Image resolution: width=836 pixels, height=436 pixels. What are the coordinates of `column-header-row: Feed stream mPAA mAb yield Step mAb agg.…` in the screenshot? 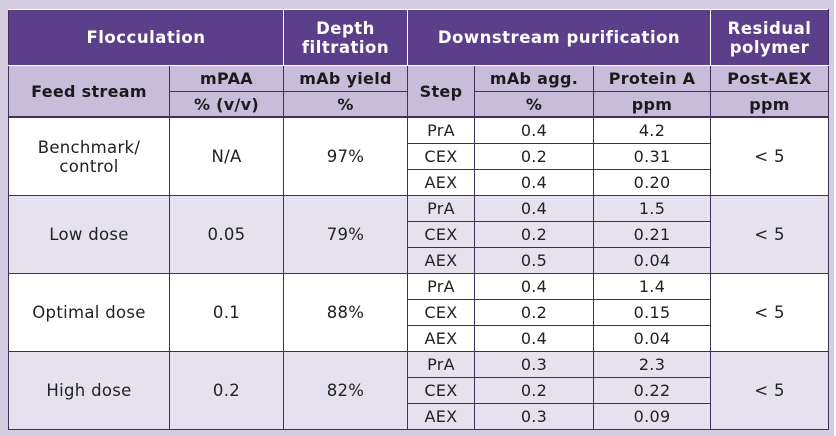 It's located at (419, 91).